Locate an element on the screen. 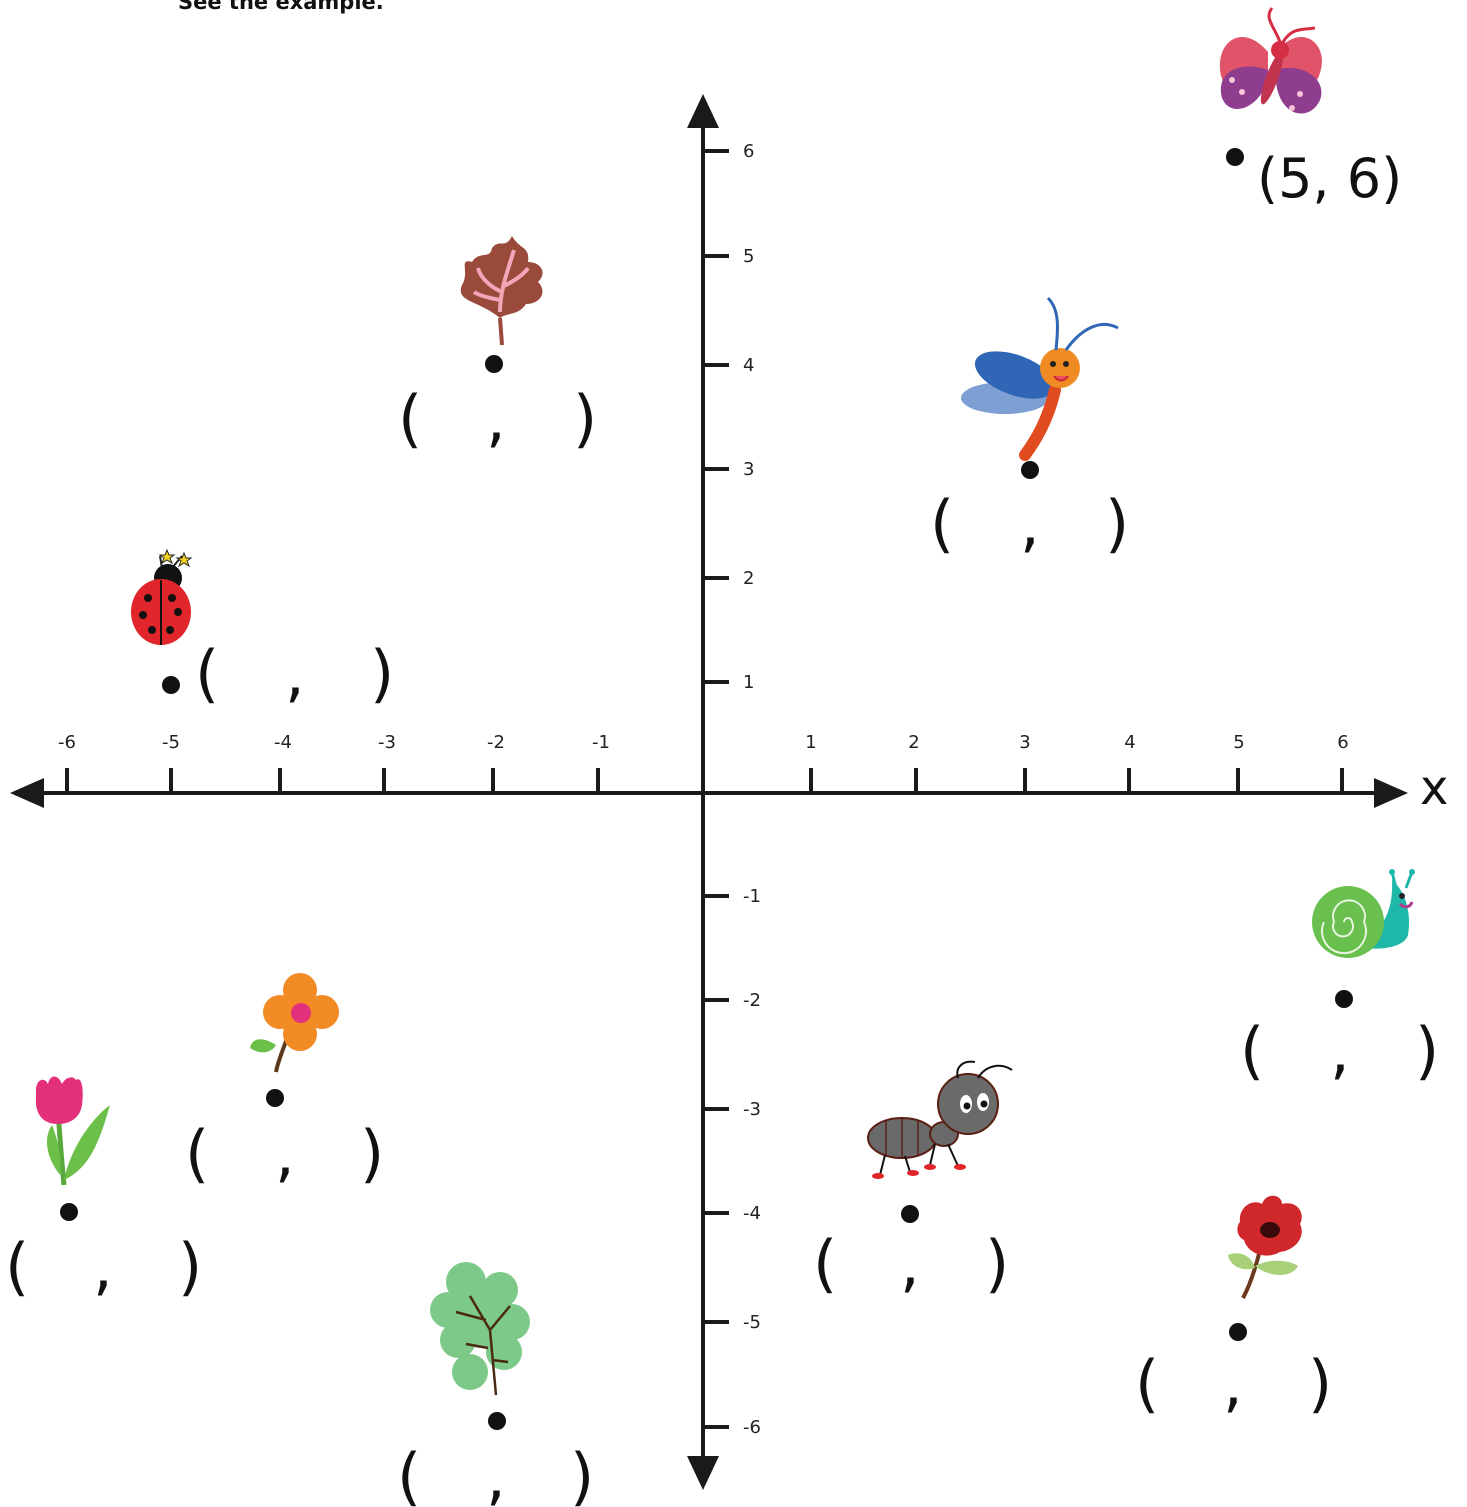 This screenshot has width=1467, height=1507. rose-icon is located at coordinates (1265, 1247).